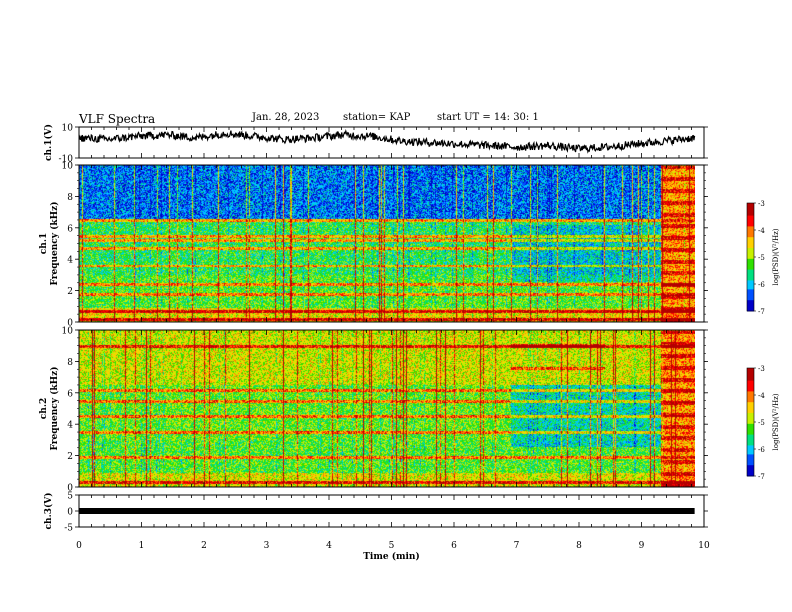 The image size is (792, 612). I want to click on ch2-freq-tick-label: 0, so click(70, 489).